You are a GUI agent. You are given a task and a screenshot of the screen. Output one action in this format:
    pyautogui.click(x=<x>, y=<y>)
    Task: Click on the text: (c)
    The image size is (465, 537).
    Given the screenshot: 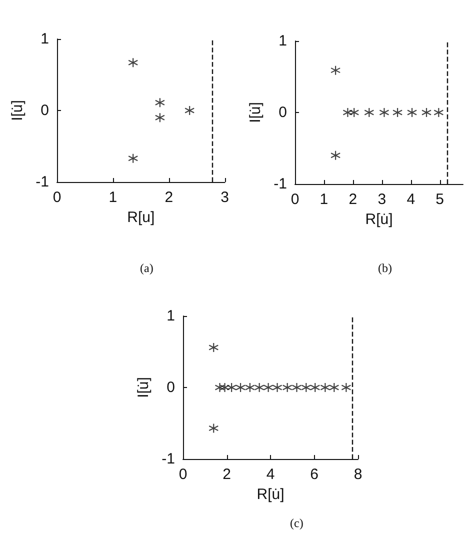 What is the action you would take?
    pyautogui.click(x=297, y=523)
    